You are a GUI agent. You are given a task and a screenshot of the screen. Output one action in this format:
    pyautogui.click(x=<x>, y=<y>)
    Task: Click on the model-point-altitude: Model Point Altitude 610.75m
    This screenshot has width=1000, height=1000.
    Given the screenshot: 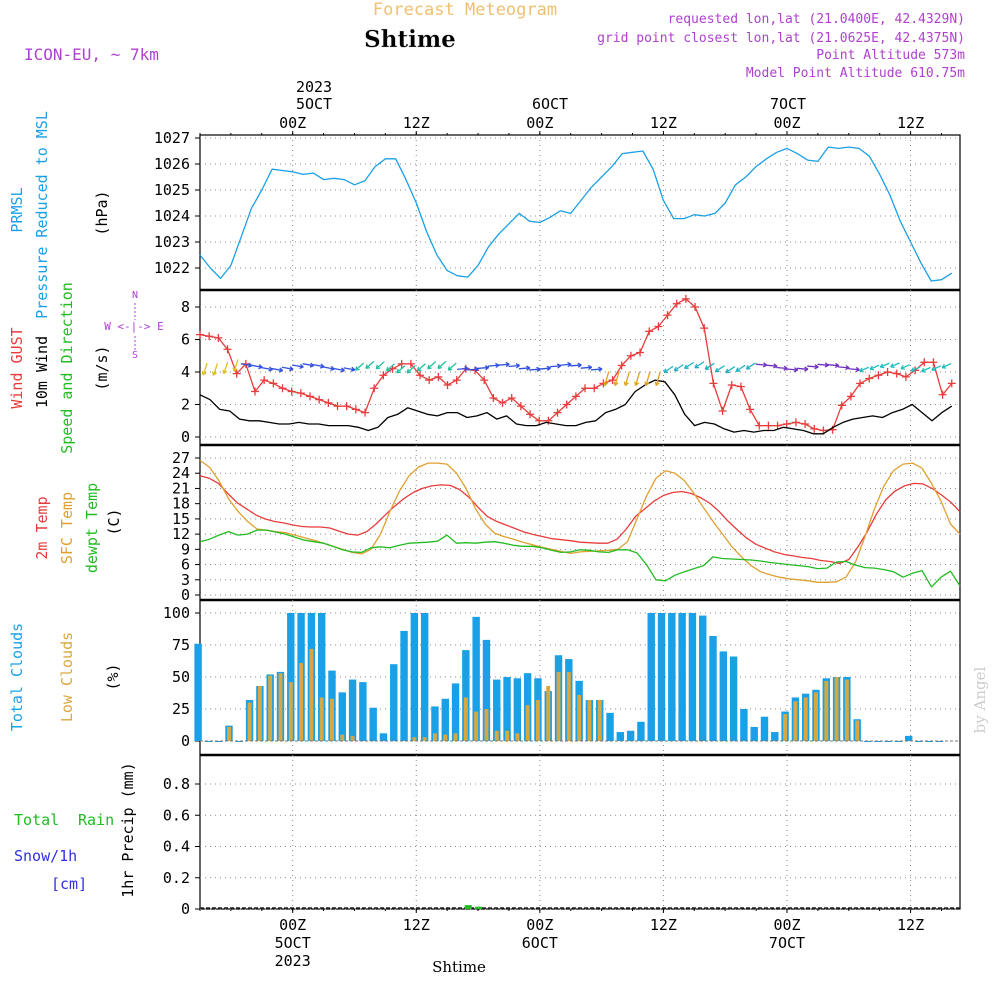 What is the action you would take?
    pyautogui.click(x=855, y=73)
    